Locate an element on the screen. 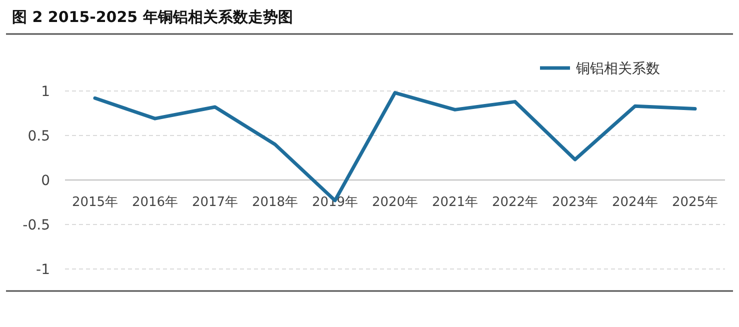 The width and height of the screenshot is (739, 327). y-tick-label: -0.5 is located at coordinates (36, 226).